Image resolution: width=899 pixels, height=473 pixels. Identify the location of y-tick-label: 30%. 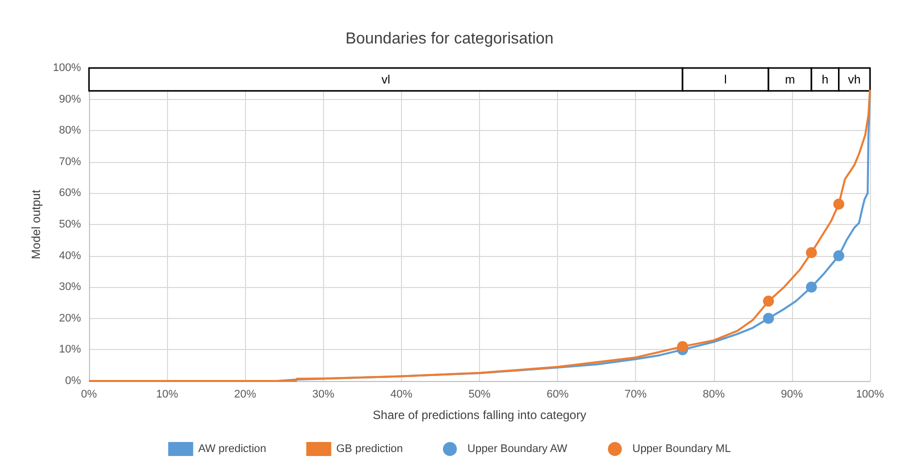
(70, 287).